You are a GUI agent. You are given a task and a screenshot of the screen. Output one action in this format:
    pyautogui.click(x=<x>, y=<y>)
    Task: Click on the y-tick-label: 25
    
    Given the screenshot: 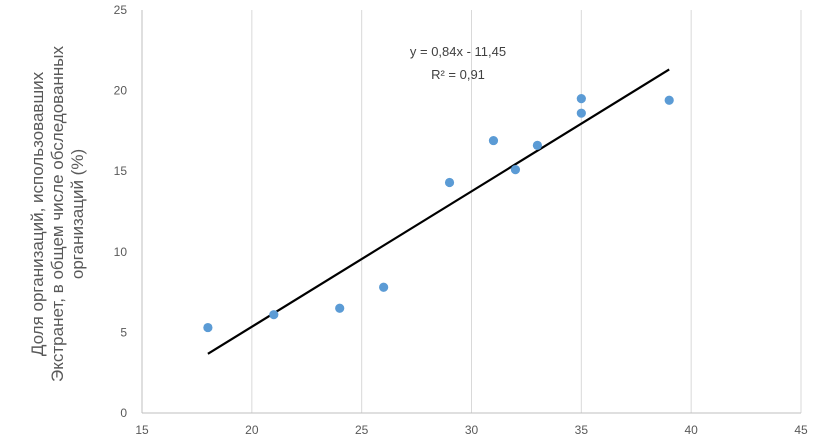 What is the action you would take?
    pyautogui.click(x=121, y=10)
    